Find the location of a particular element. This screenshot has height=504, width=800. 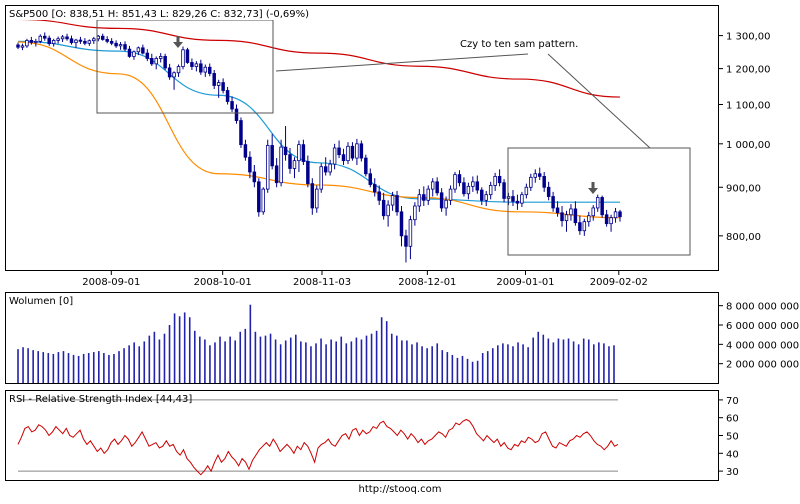

rsi-y-tick-label: 60 is located at coordinates (732, 419).